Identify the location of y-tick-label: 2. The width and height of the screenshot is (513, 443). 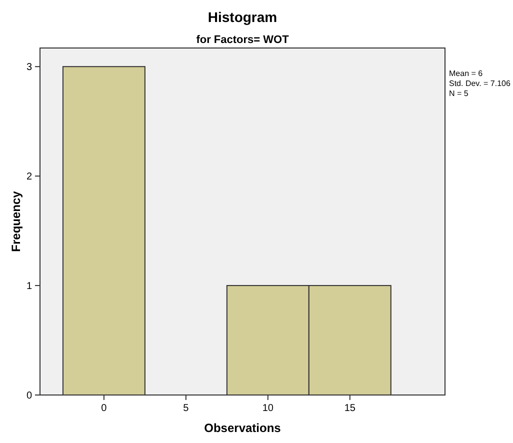
(29, 177).